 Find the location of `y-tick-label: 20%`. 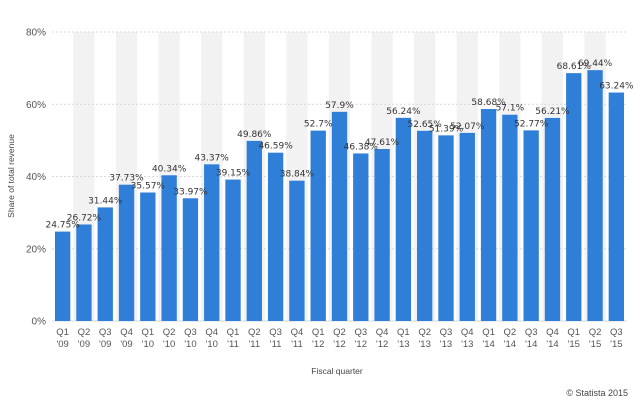

y-tick-label: 20% is located at coordinates (36, 249).